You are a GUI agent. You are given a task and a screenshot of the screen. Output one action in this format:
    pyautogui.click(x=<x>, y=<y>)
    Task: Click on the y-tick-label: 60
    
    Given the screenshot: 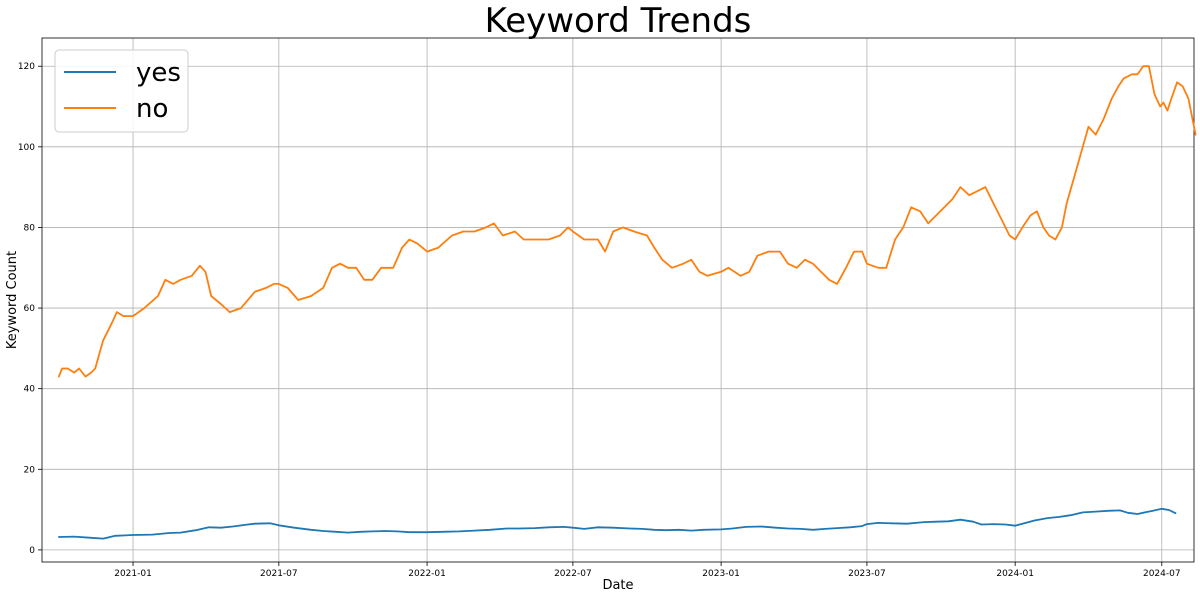 What is the action you would take?
    pyautogui.click(x=30, y=309)
    